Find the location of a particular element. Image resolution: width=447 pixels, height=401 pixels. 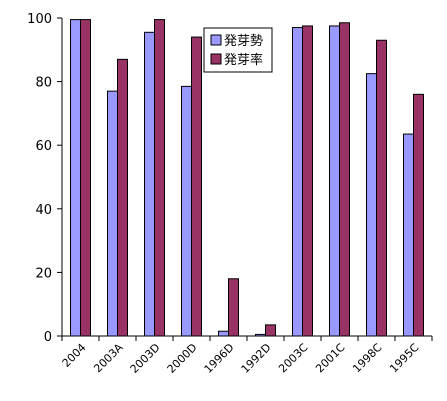

bar-series2-2001C is located at coordinates (344, 179).